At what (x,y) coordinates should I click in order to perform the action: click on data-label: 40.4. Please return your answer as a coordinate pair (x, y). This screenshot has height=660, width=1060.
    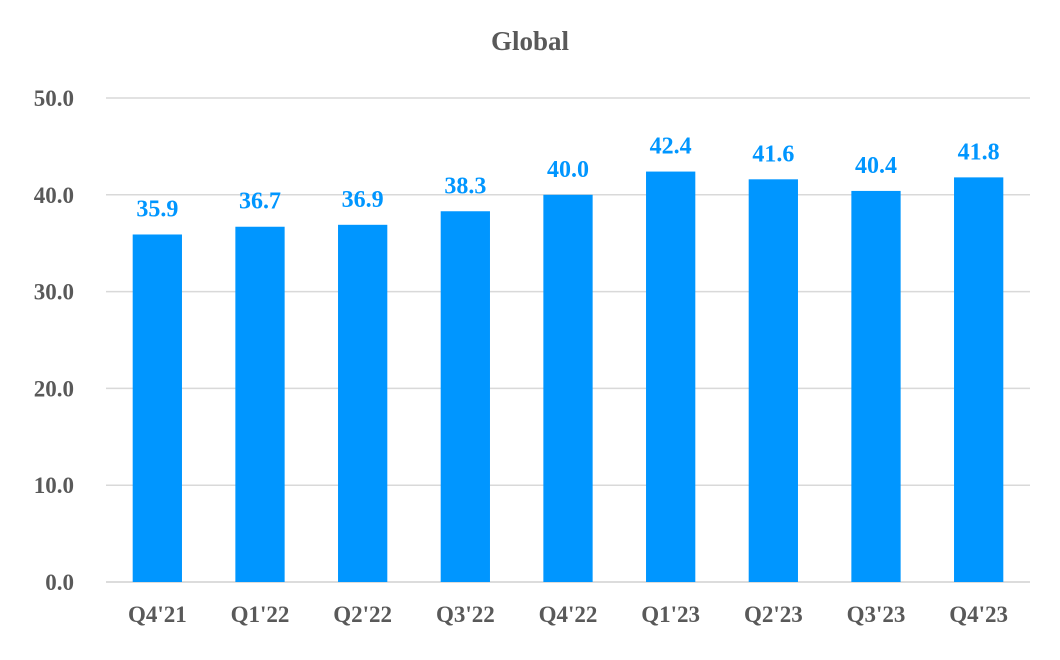
    Looking at the image, I should click on (876, 166).